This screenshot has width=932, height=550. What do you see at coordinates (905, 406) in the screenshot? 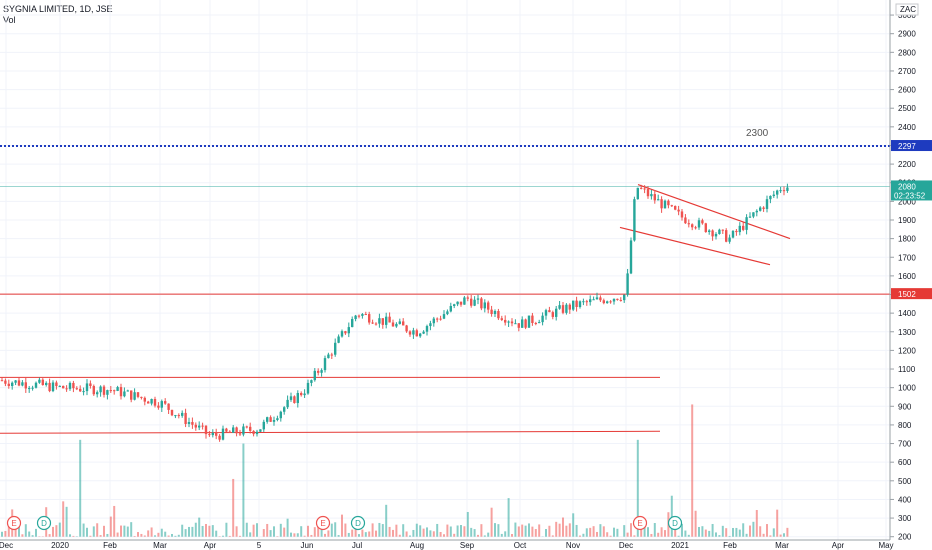
I see `y-tick-label: 900` at bounding box center [905, 406].